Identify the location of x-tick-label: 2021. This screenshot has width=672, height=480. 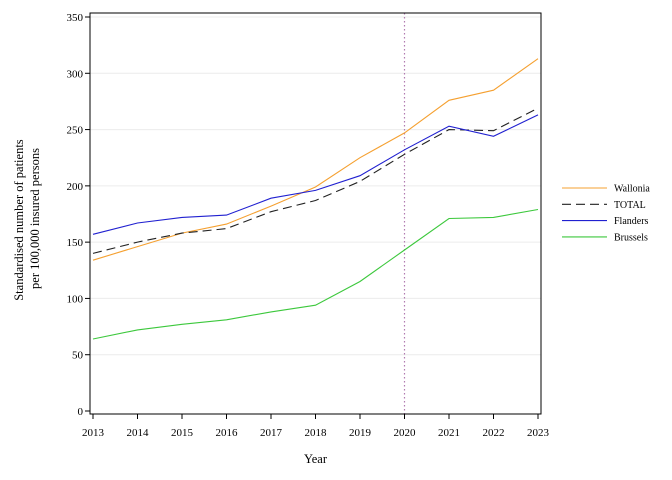
(449, 433).